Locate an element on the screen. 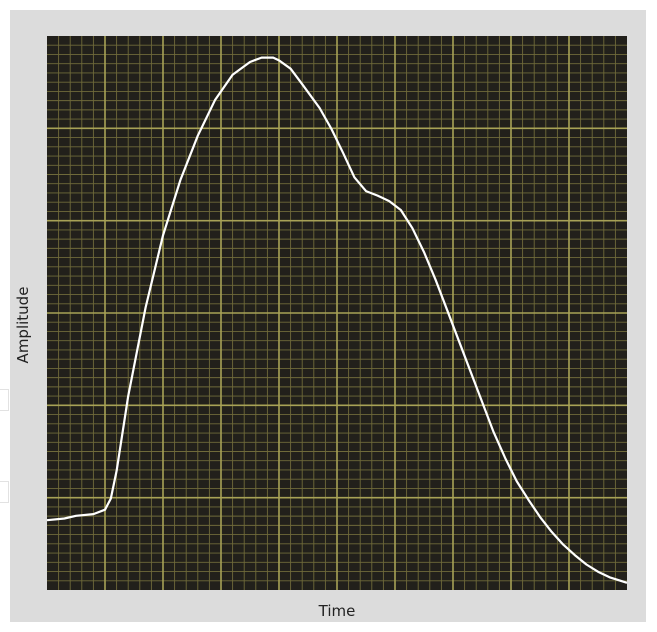 This screenshot has width=657, height=632. x-axis-label: Time is located at coordinates (337, 611).